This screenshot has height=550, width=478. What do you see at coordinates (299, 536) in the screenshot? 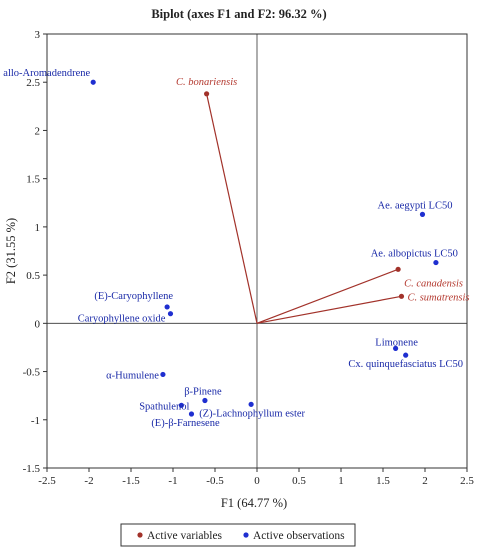
I see `legend-observations-label: Active observations` at bounding box center [299, 536].